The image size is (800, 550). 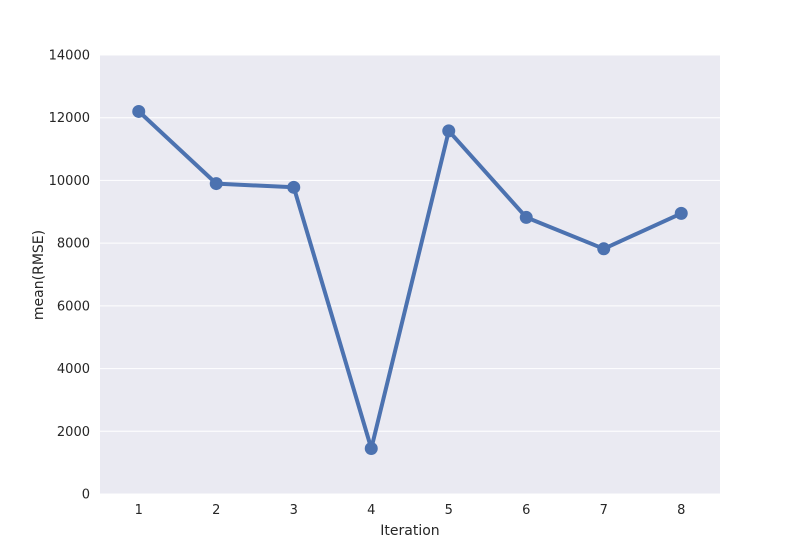 I want to click on x-tick-label: 2, so click(x=216, y=510).